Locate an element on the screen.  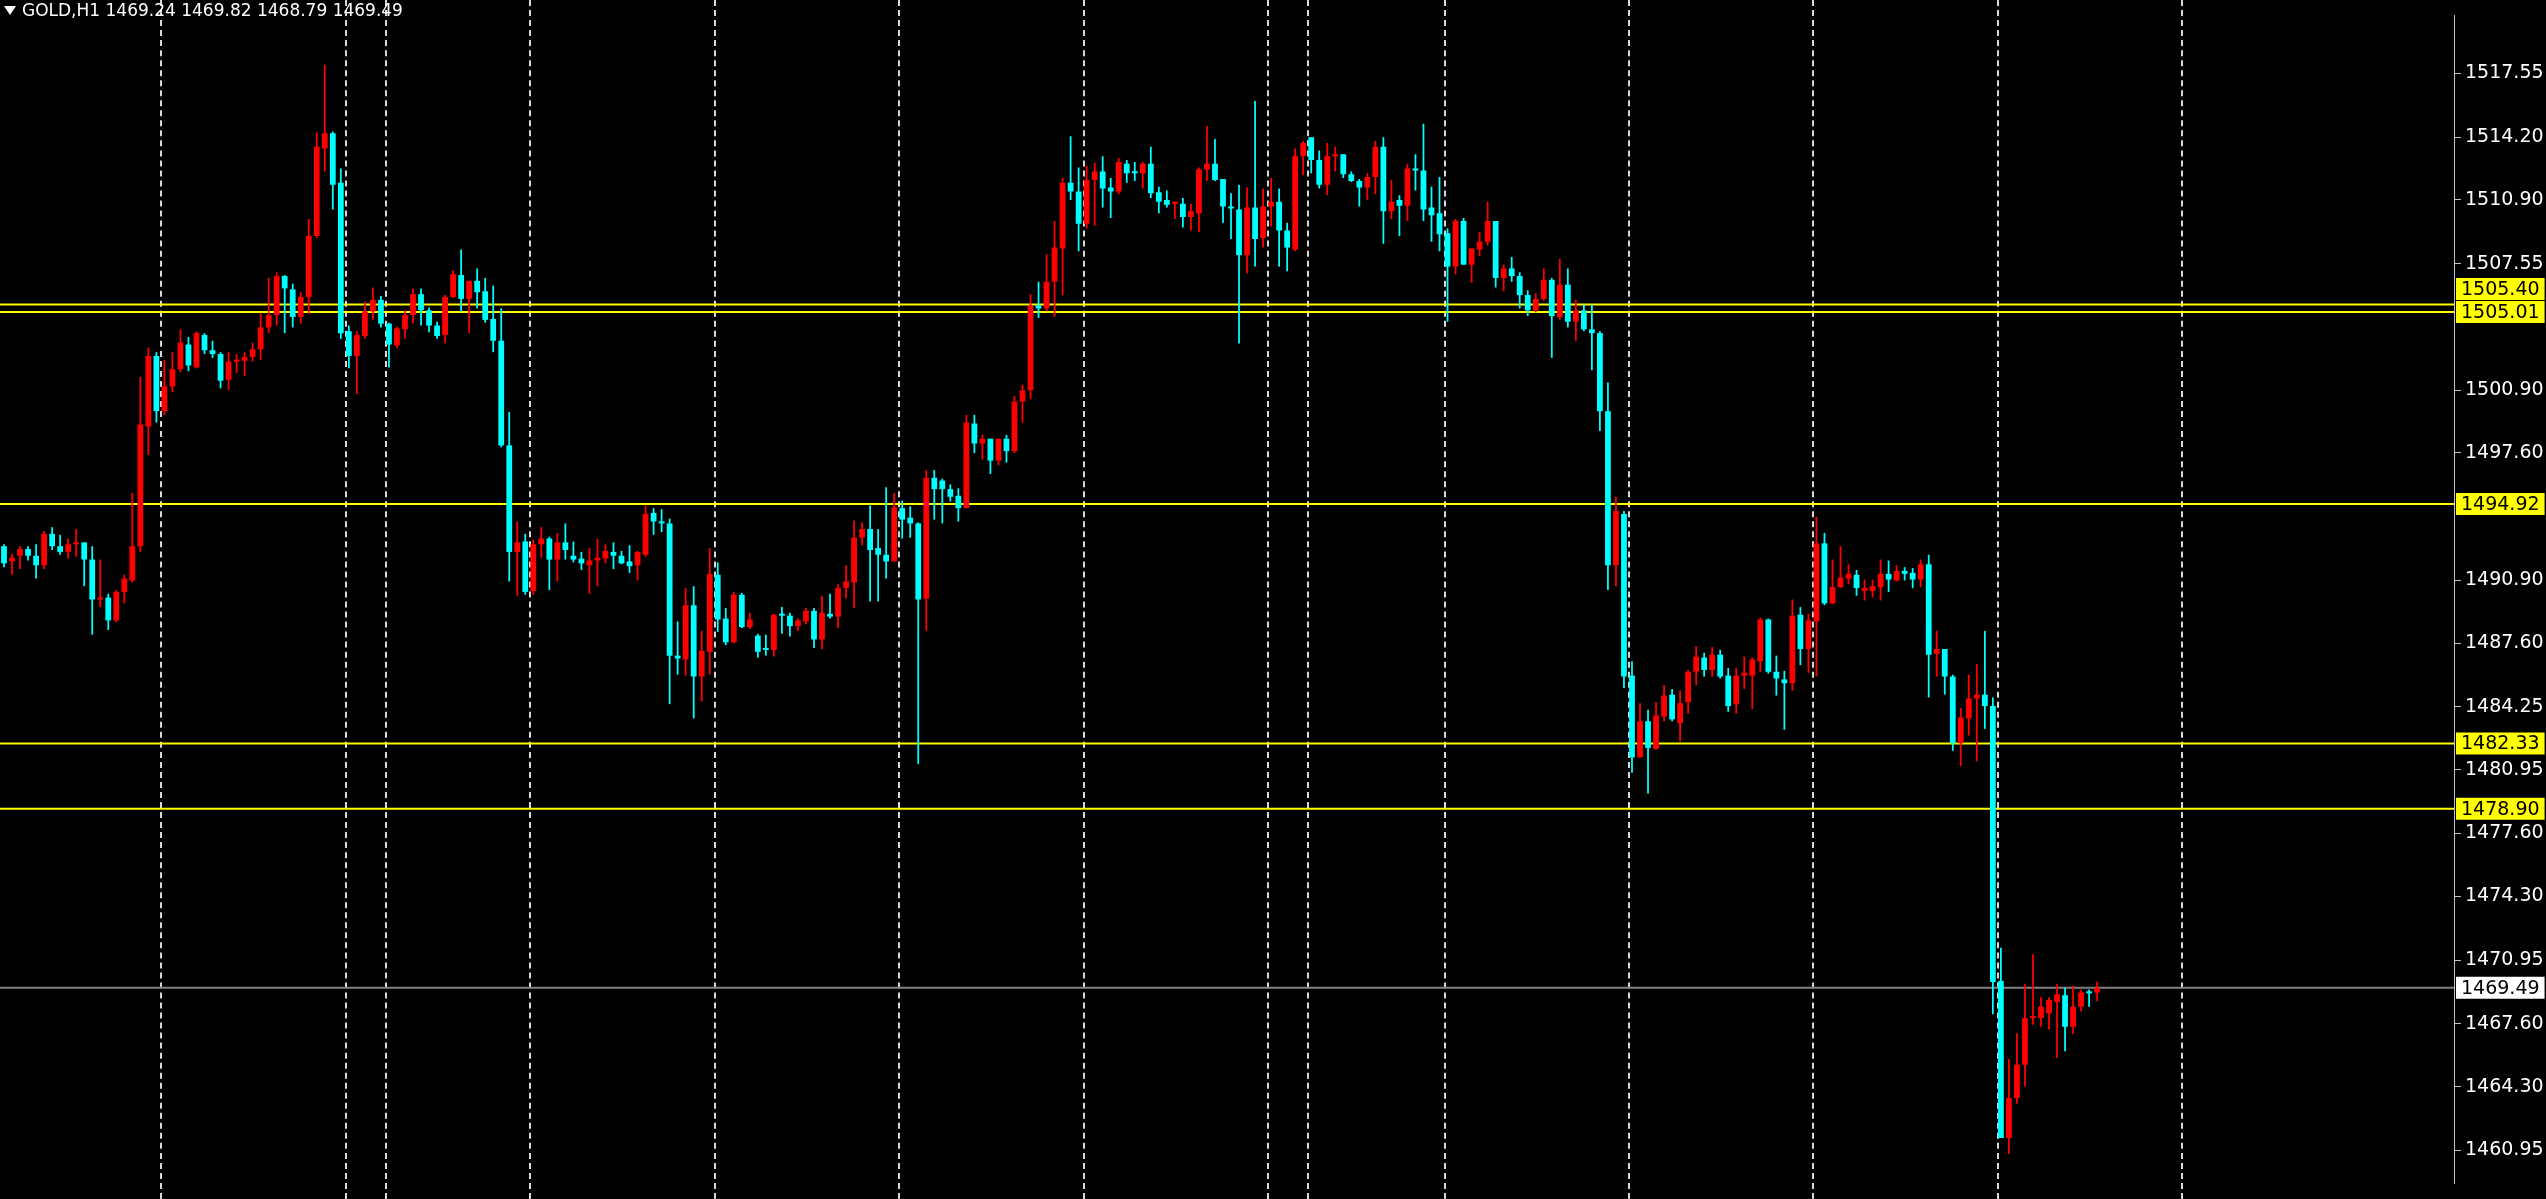
y-tick-label: 1487.60 is located at coordinates (2504, 641).